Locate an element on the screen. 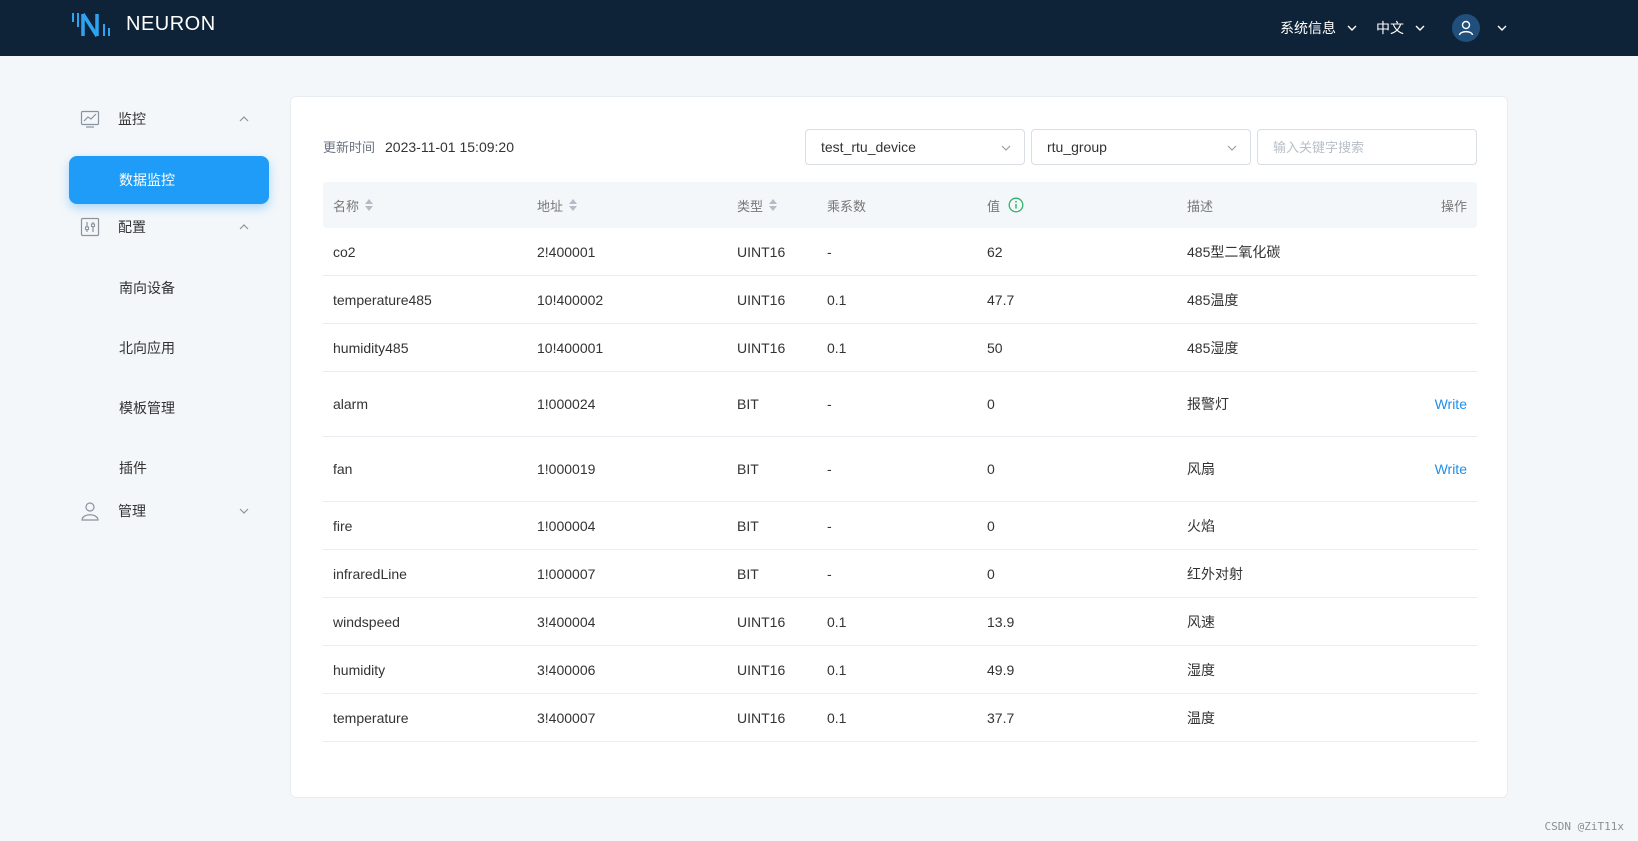 The width and height of the screenshot is (1638, 841). table-row: infraredLine 1!000007 BIT - 0 红外对射 is located at coordinates (900, 574).